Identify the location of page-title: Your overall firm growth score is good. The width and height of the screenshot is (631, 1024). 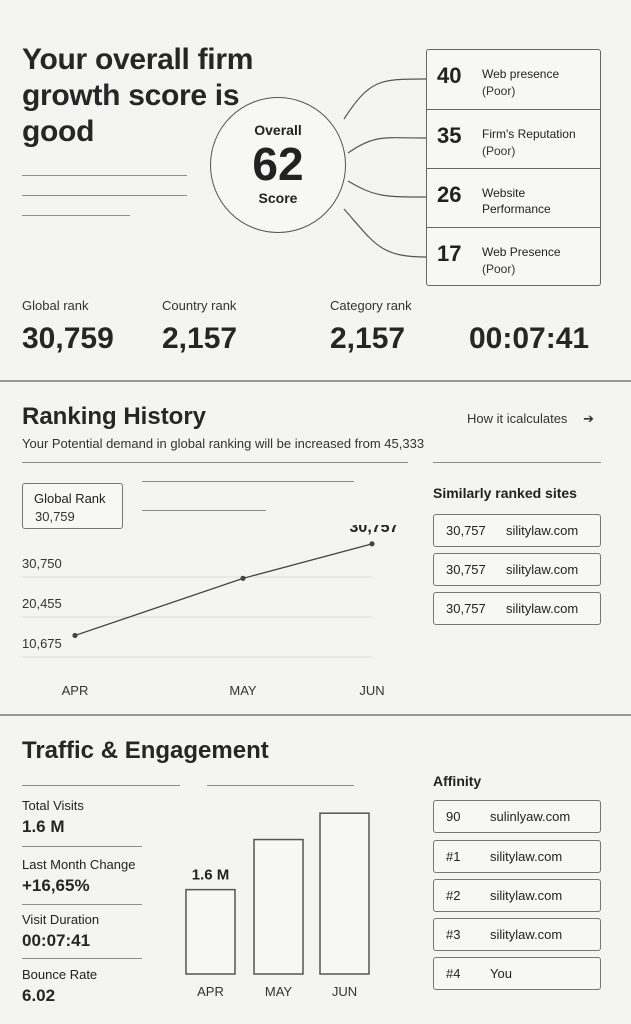
(138, 95).